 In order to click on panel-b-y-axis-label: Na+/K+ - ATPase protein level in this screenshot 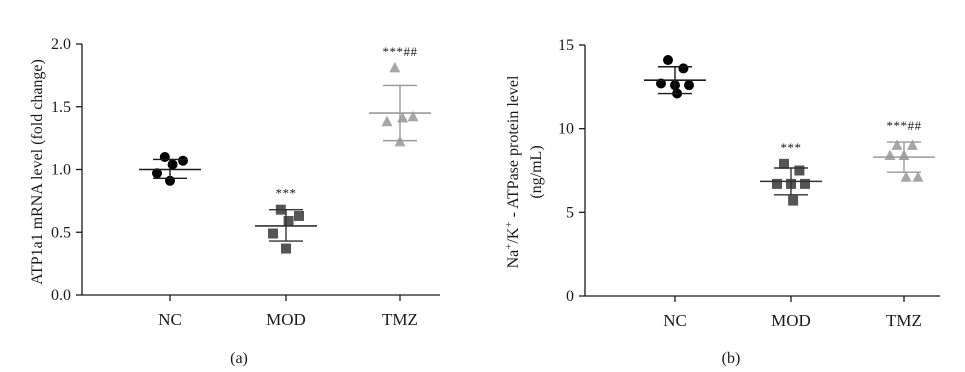, I will do `click(512, 171)`.